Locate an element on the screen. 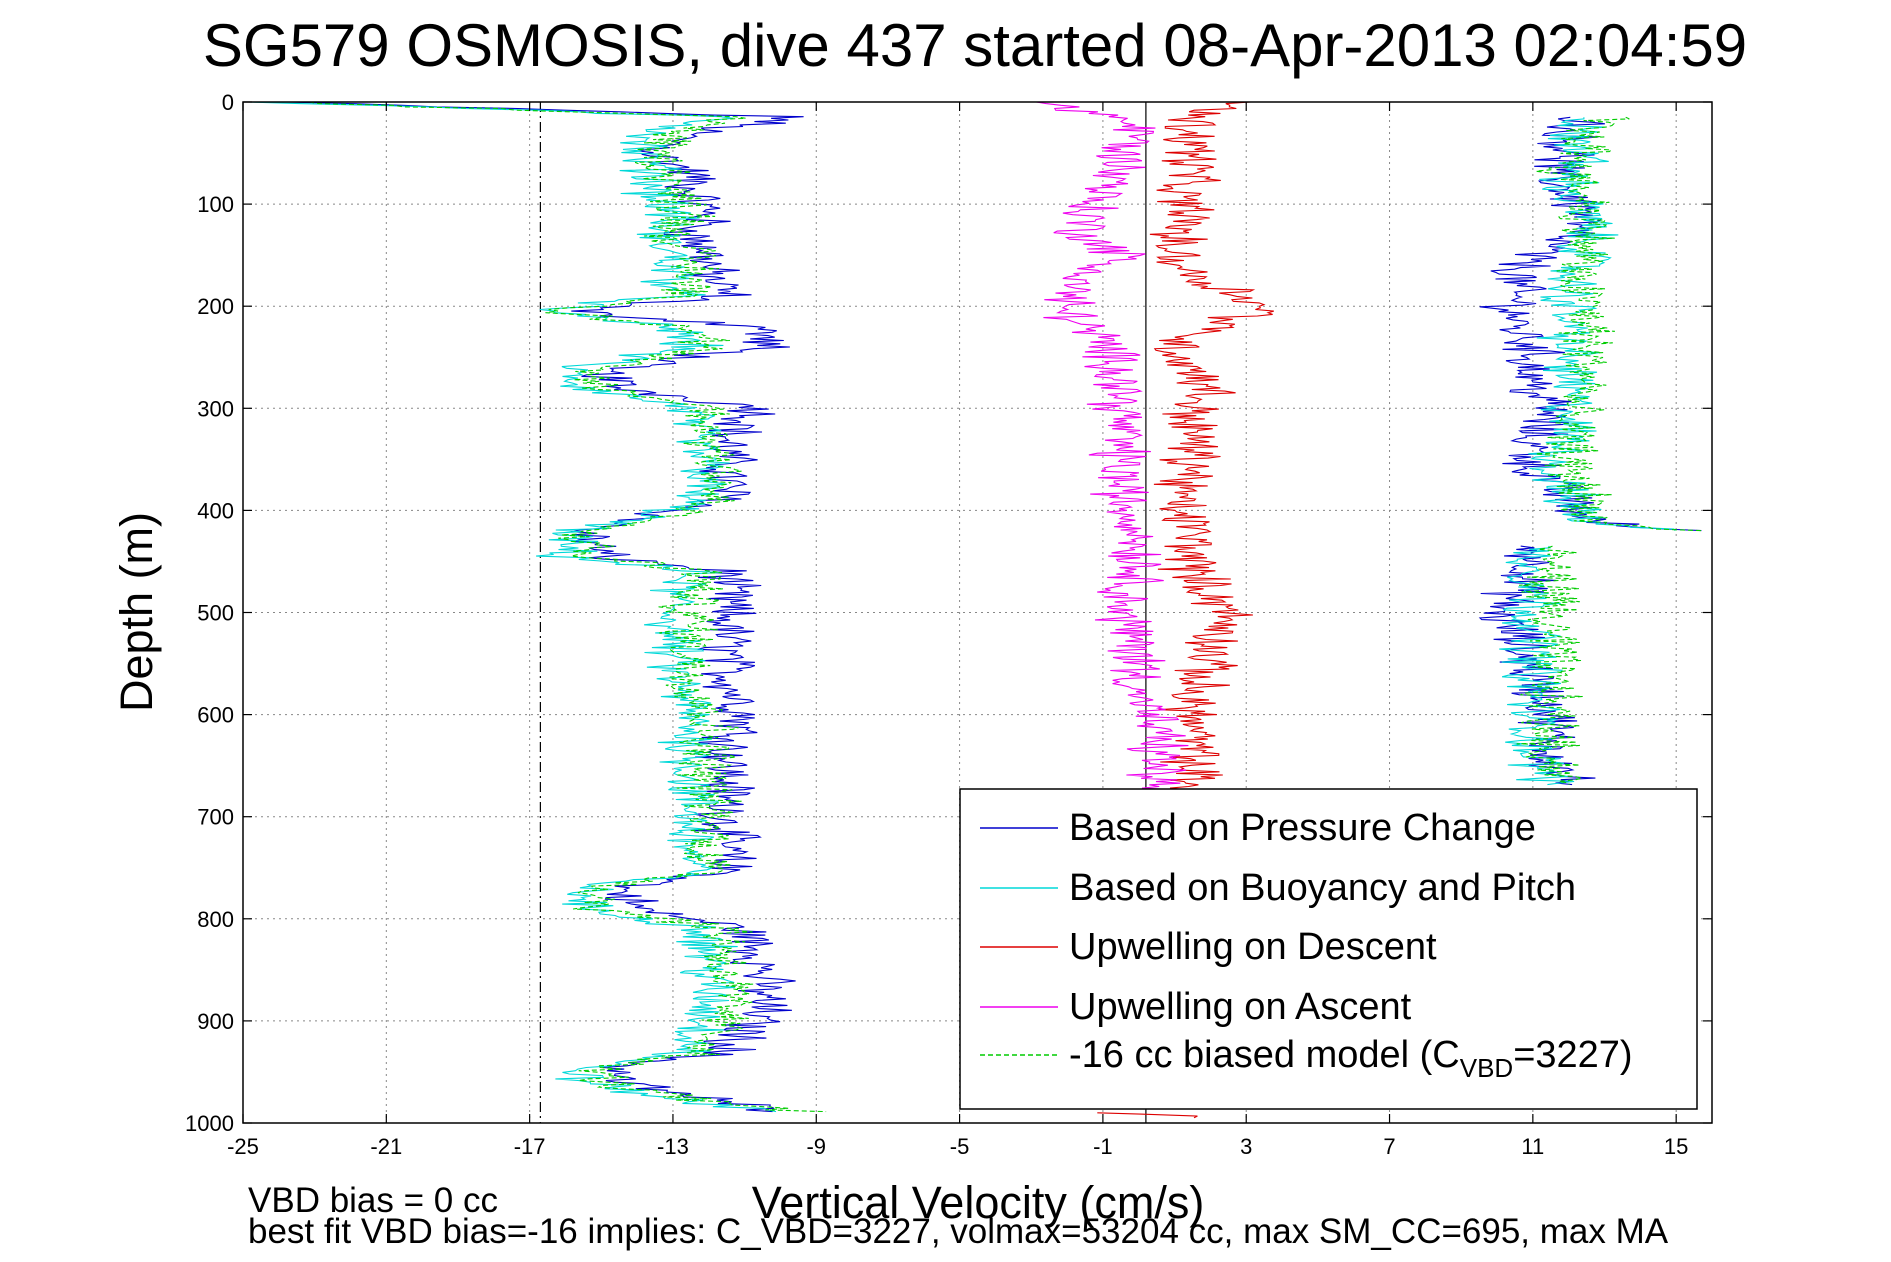  legend-label-0: Based on Pressure Change is located at coordinates (1302, 828).